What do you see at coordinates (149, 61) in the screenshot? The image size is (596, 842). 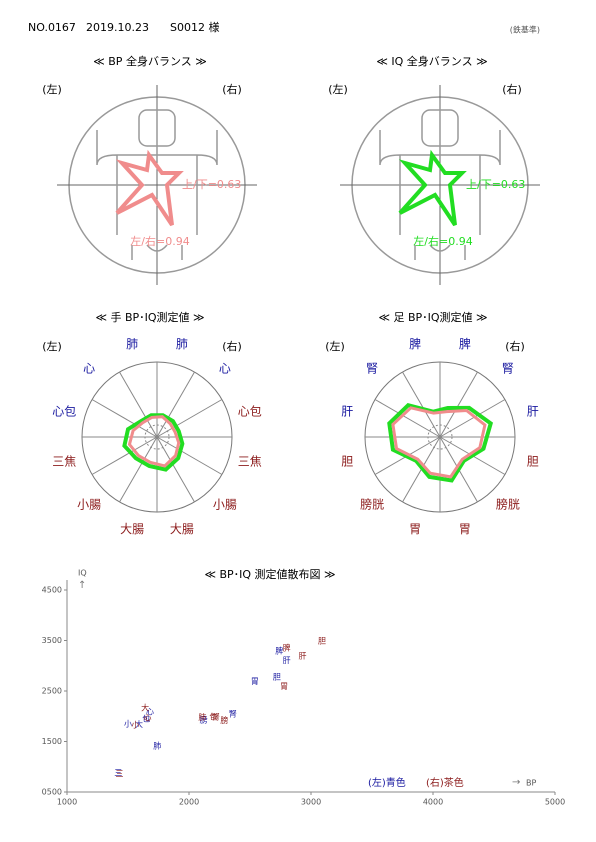 I see `balance-title: ≪ BP 全身バランス ≫` at bounding box center [149, 61].